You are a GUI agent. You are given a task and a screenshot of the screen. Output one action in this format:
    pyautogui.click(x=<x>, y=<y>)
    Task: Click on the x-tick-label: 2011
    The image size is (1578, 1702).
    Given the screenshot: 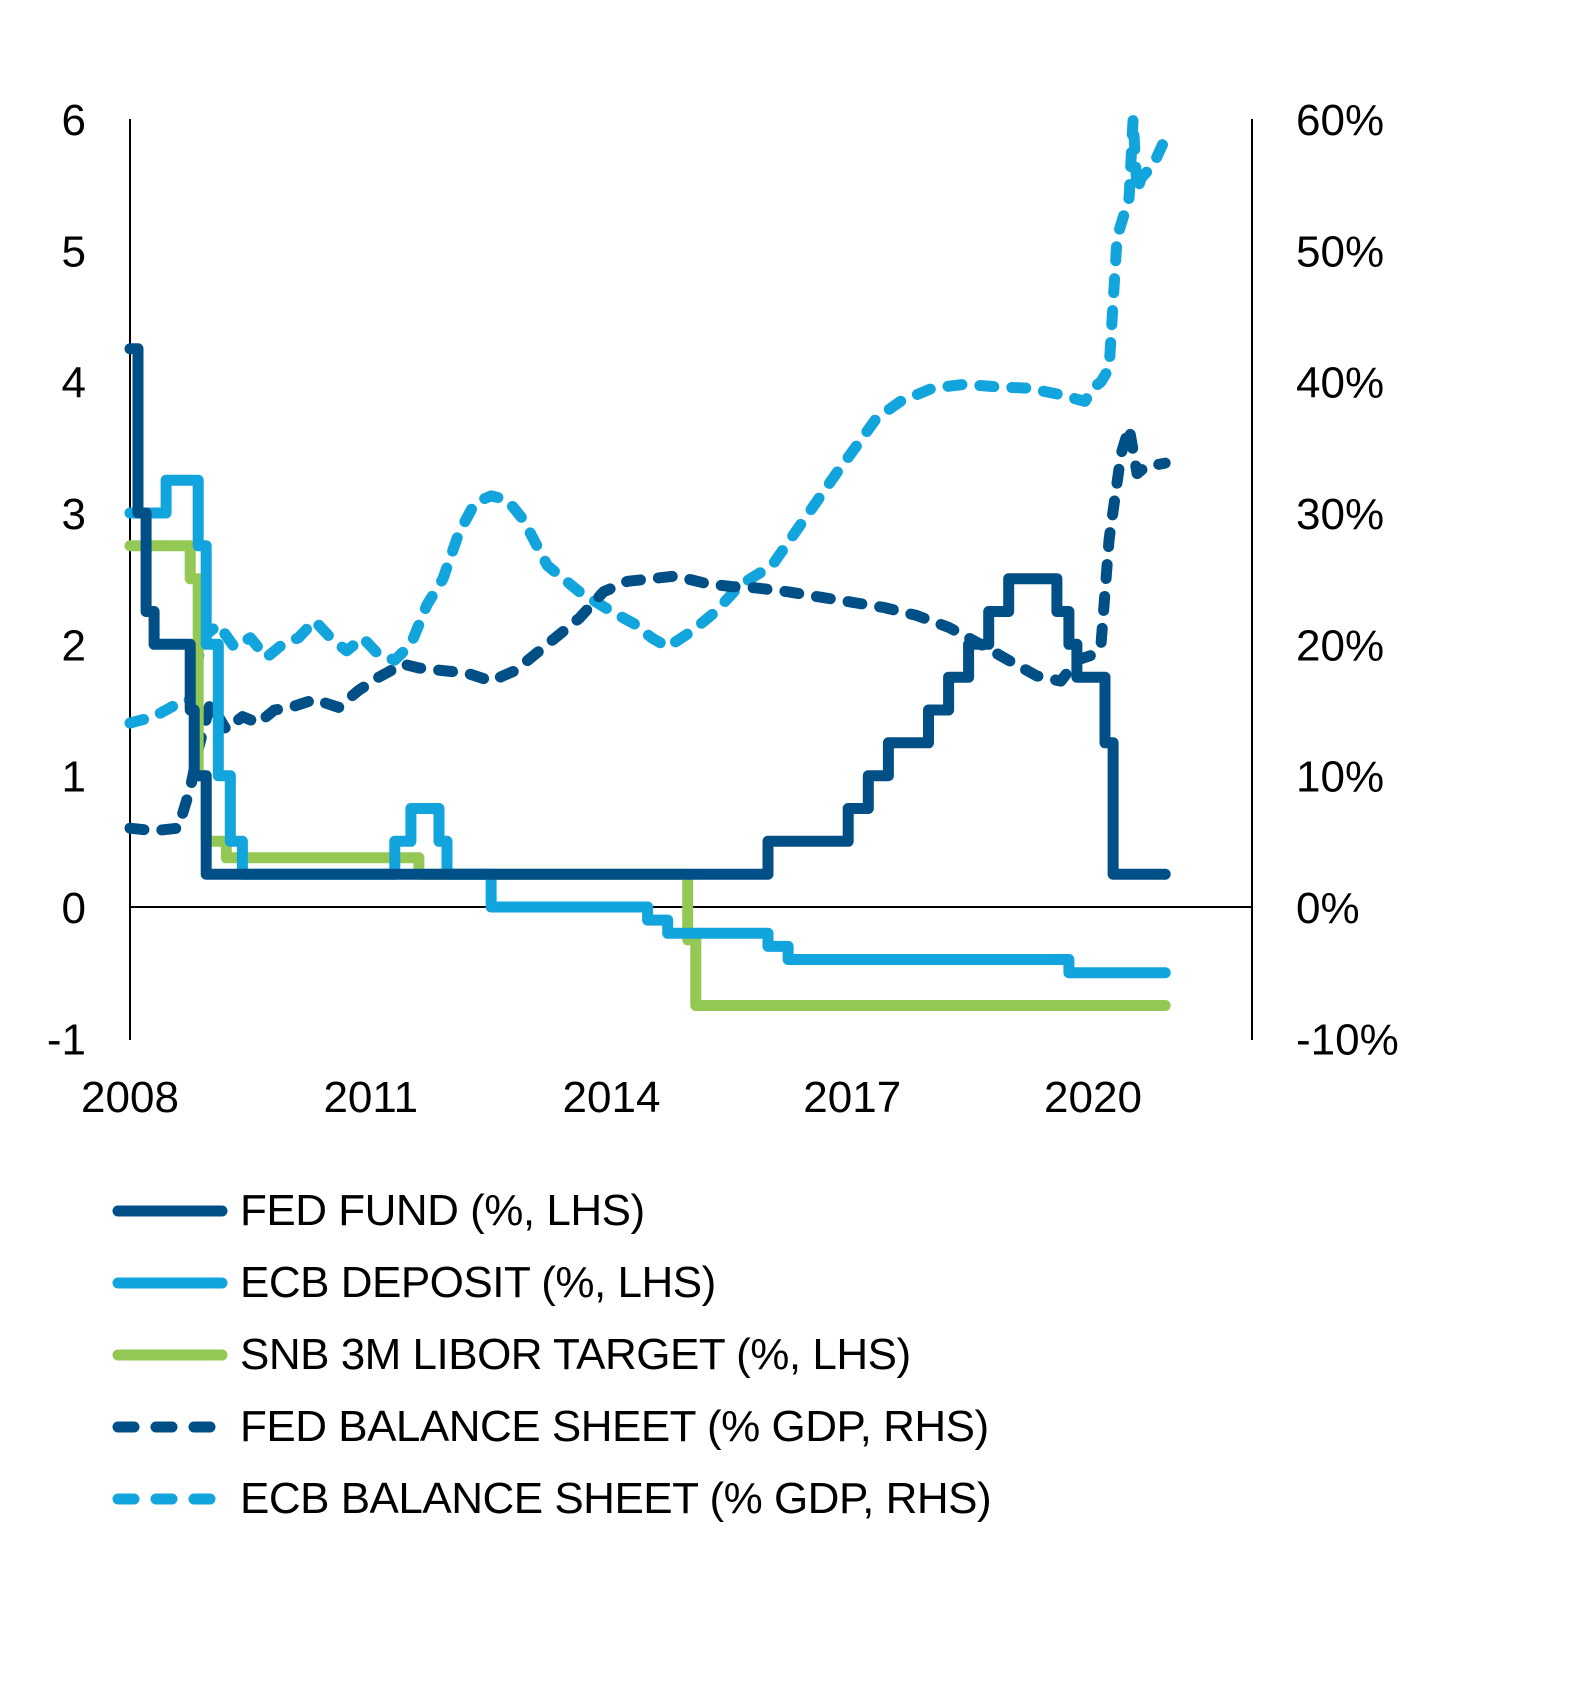 What is the action you would take?
    pyautogui.click(x=370, y=1097)
    